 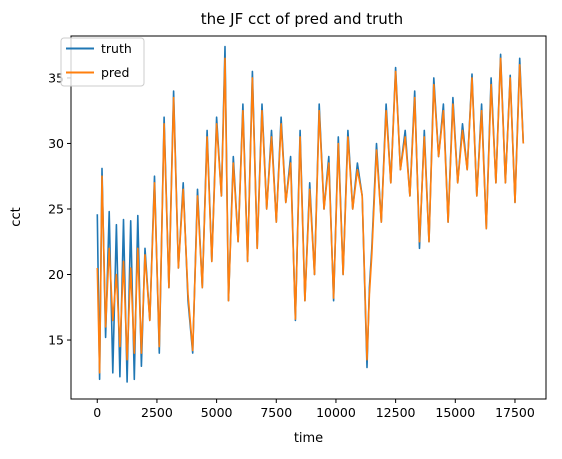 What do you see at coordinates (336, 412) in the screenshot?
I see `x-tick-label: 10000` at bounding box center [336, 412].